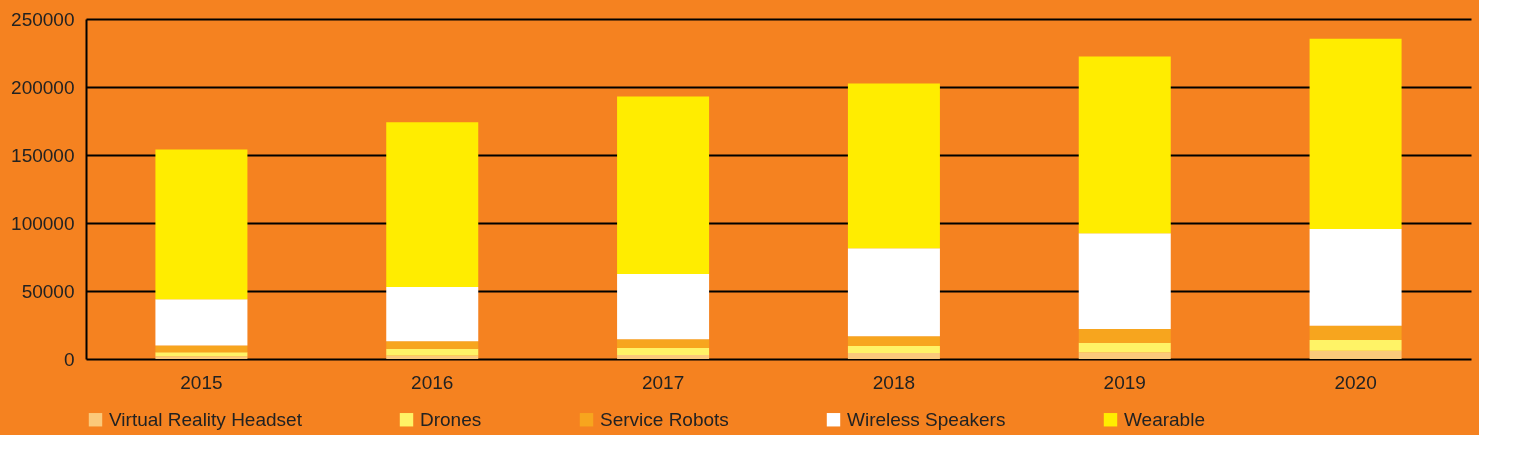 This screenshot has width=1517, height=459. What do you see at coordinates (69, 359) in the screenshot?
I see `y-tick-label: 0` at bounding box center [69, 359].